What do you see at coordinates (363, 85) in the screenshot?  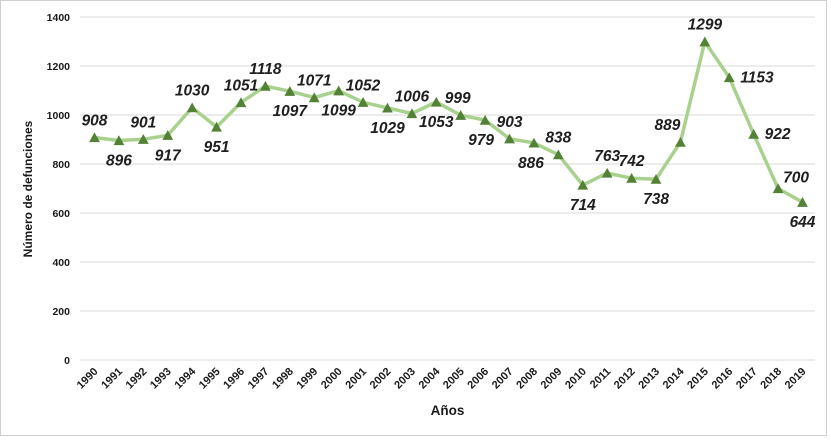 I see `data-point-label: 1052` at bounding box center [363, 85].